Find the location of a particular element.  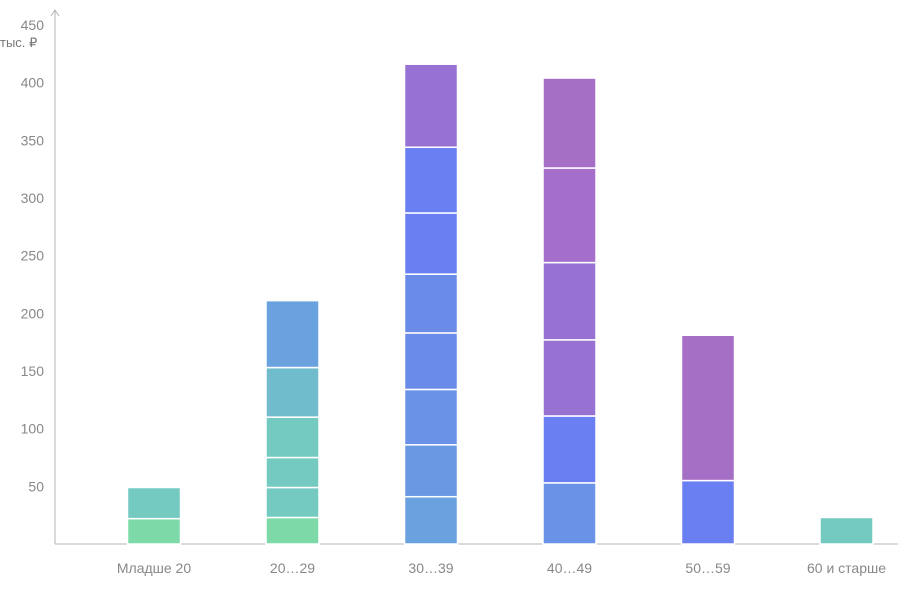

x-tick-label: Младше 20 is located at coordinates (154, 568).